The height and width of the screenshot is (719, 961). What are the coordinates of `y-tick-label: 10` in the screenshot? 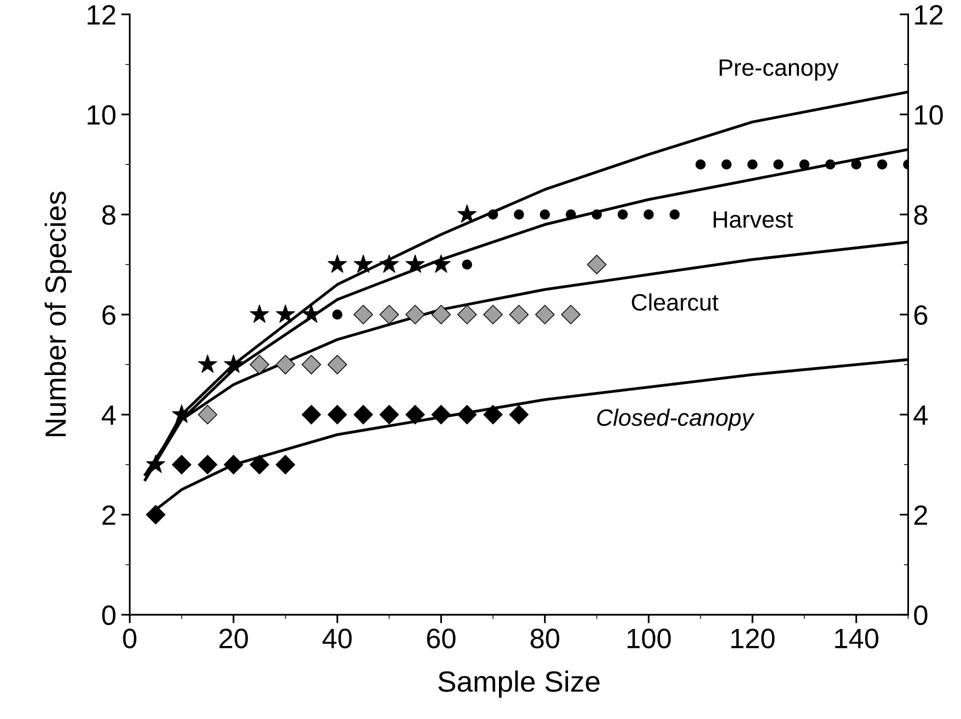 It's located at (102, 115).